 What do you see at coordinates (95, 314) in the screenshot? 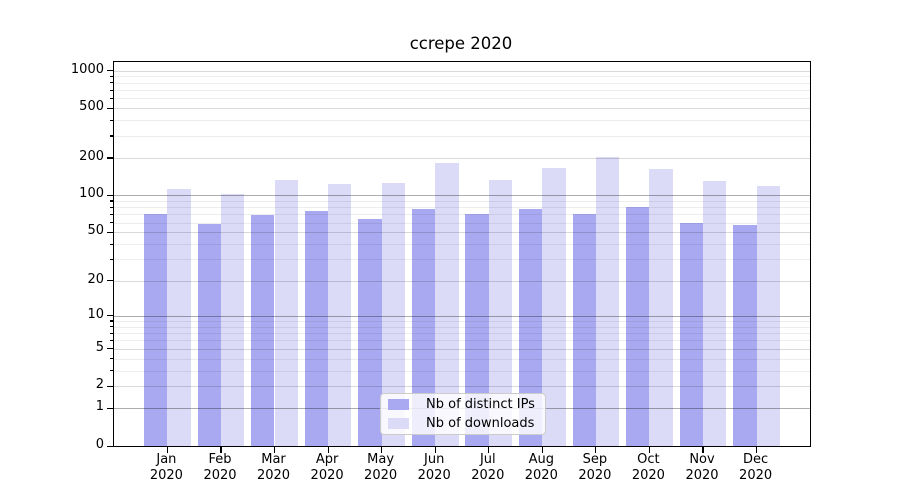
I see `y-tick-label: 10` at bounding box center [95, 314].